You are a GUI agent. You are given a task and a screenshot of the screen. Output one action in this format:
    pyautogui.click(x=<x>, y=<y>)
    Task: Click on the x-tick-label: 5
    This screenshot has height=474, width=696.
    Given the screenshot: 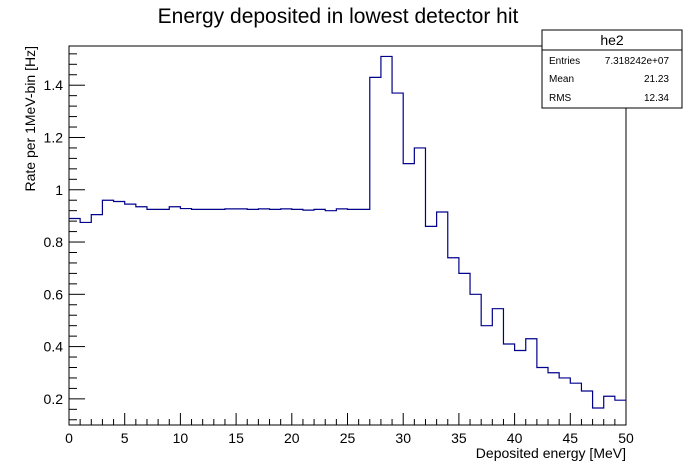 What is the action you would take?
    pyautogui.click(x=125, y=438)
    